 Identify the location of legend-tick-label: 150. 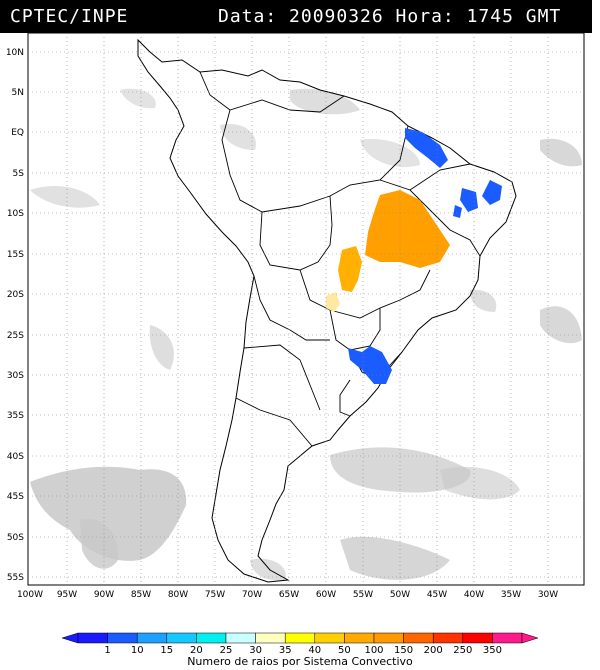
(403, 650).